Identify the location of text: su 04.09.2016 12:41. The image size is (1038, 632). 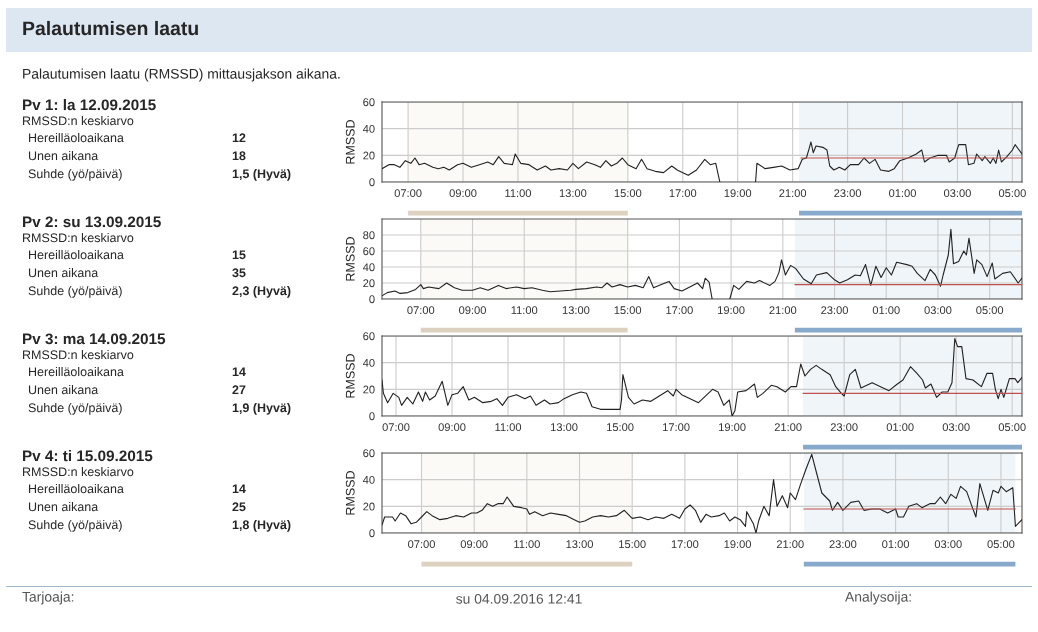
(519, 598).